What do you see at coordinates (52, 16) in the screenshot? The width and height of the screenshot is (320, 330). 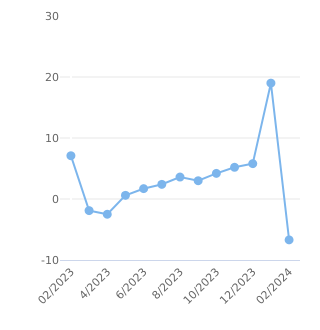 I see `y-tick-label: 30` at bounding box center [52, 16].